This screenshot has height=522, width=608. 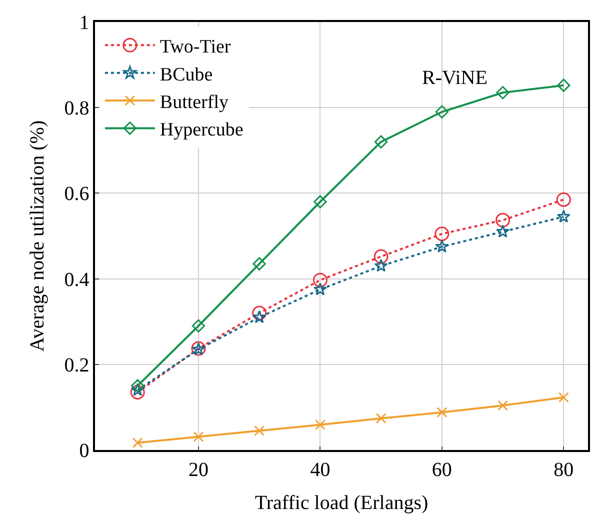 I want to click on annotation: R-ViNE, so click(x=455, y=78).